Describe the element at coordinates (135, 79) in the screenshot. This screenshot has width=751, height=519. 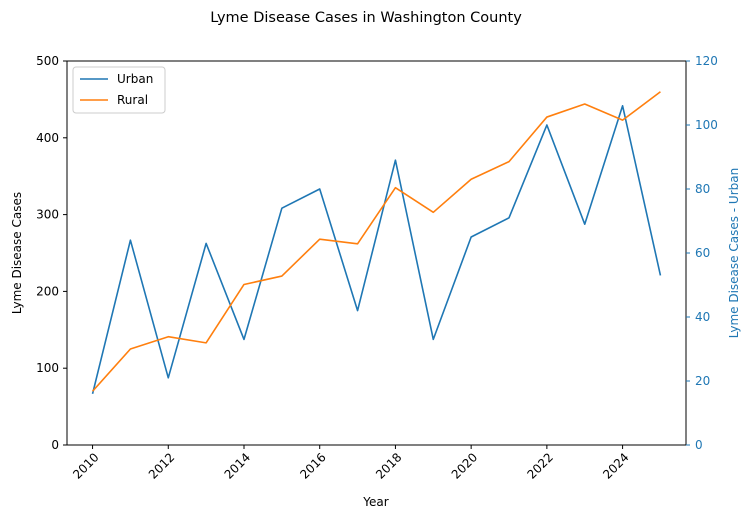
I see `legend-label-urban: Urban` at that location.